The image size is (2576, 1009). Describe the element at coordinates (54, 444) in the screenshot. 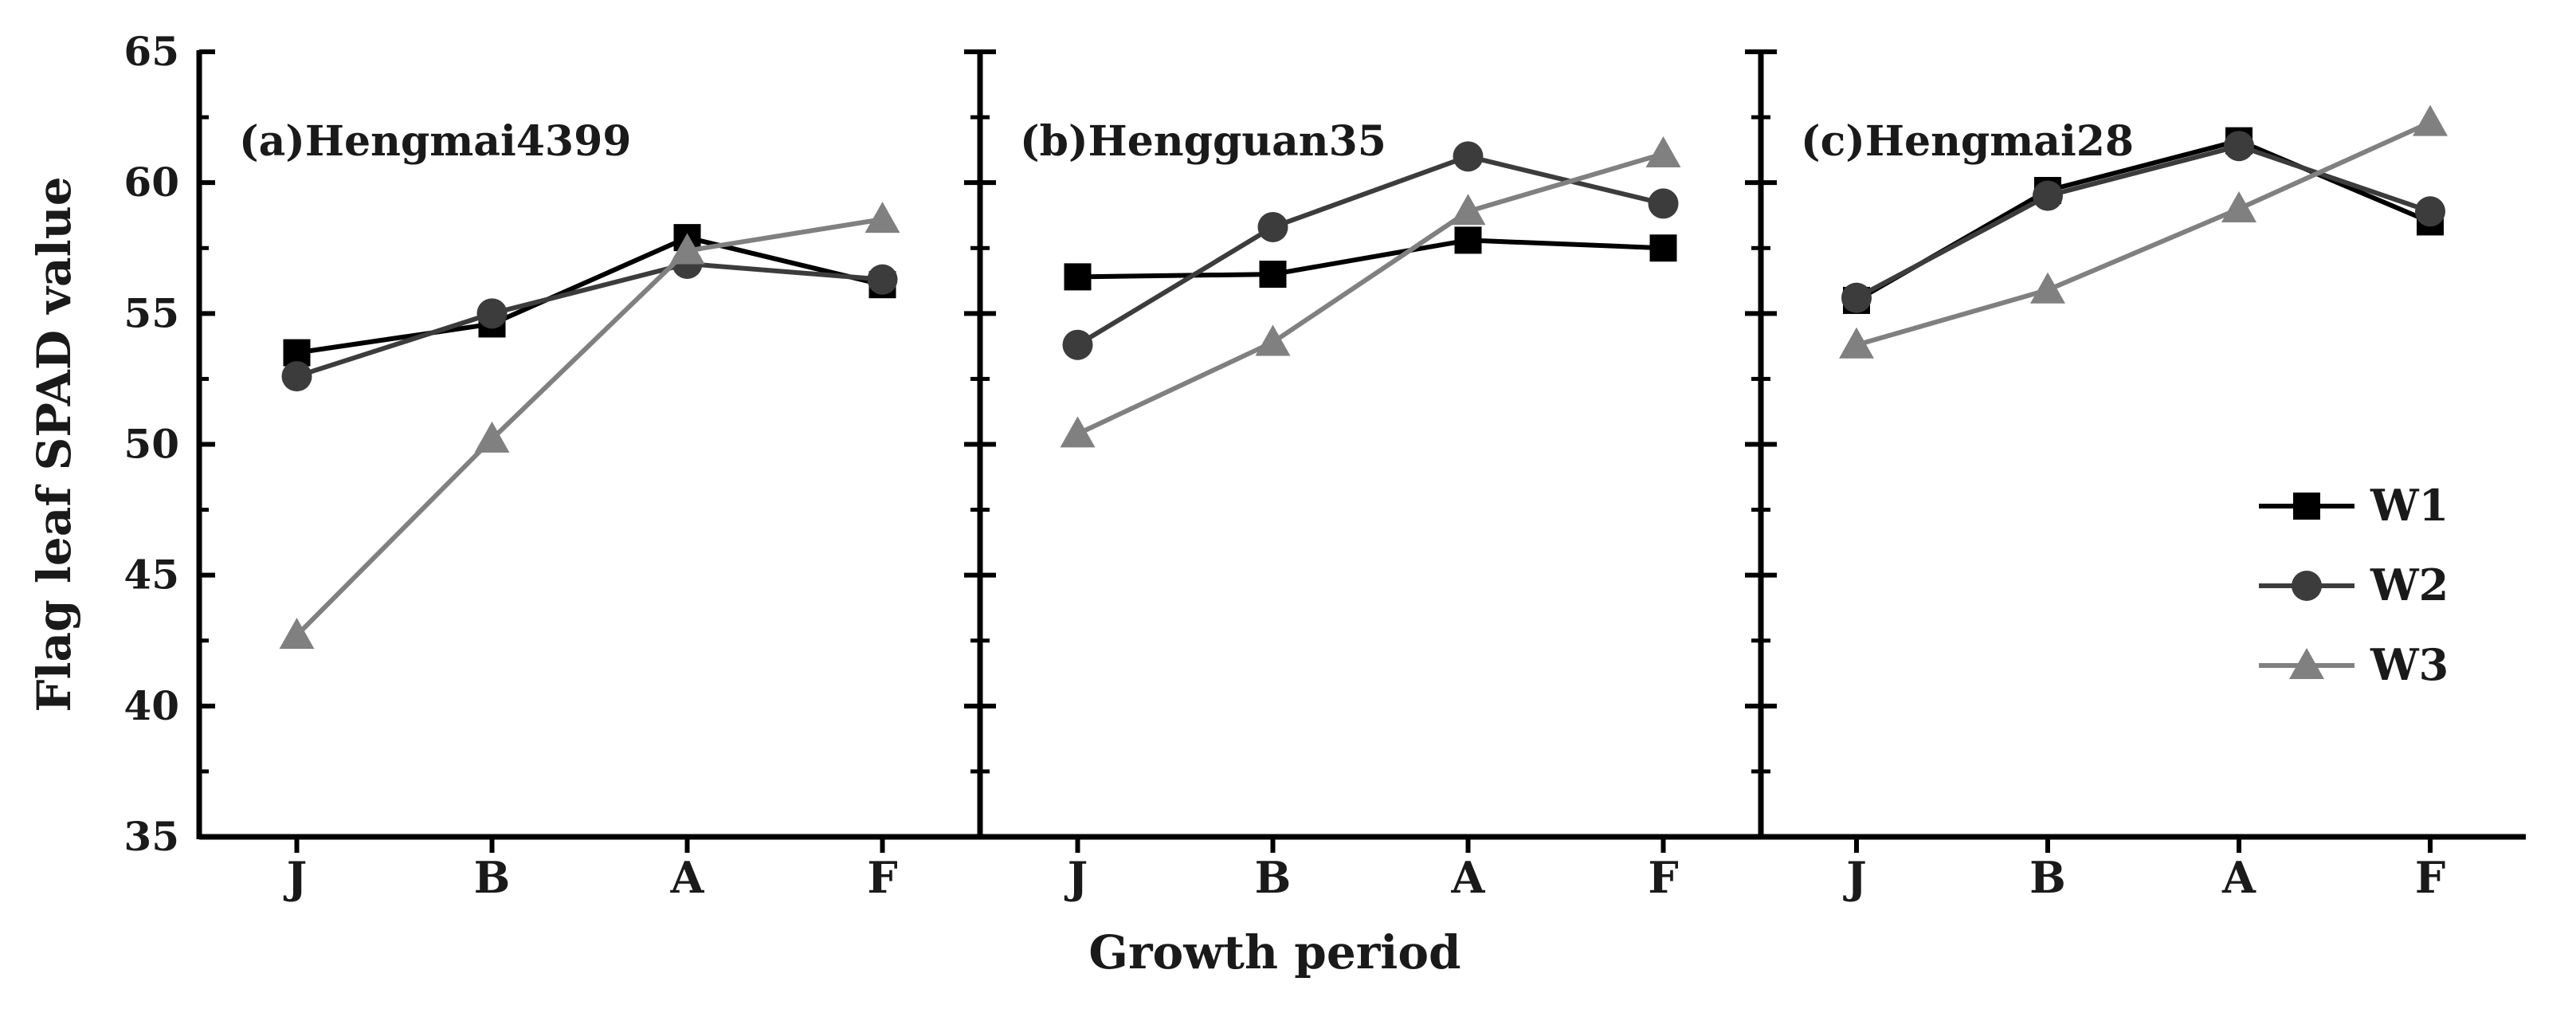

I see `y-axis-title: Flag leaf SPAD value` at that location.